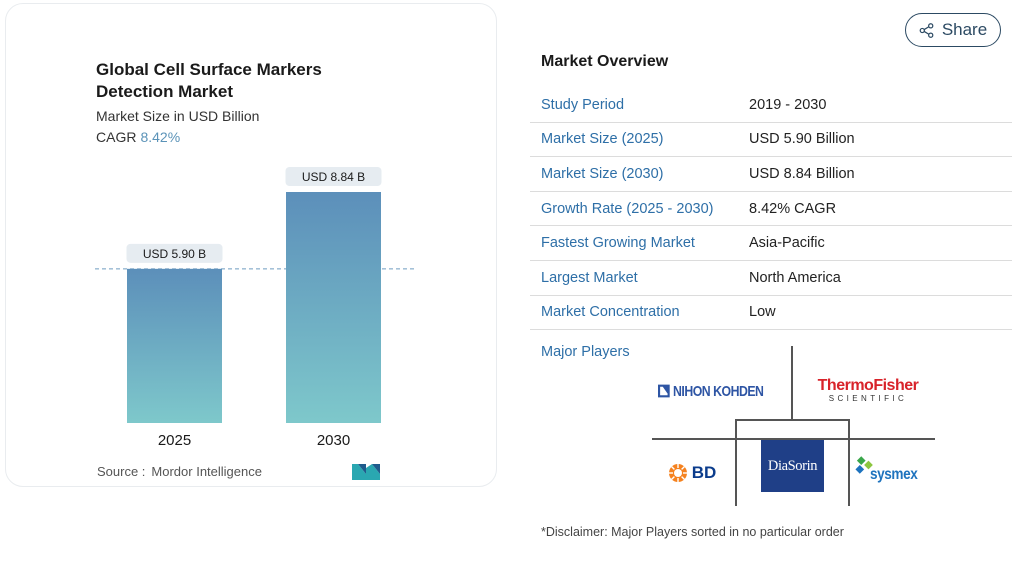  What do you see at coordinates (602, 139) in the screenshot?
I see `overview-key: Market Size (2025)` at bounding box center [602, 139].